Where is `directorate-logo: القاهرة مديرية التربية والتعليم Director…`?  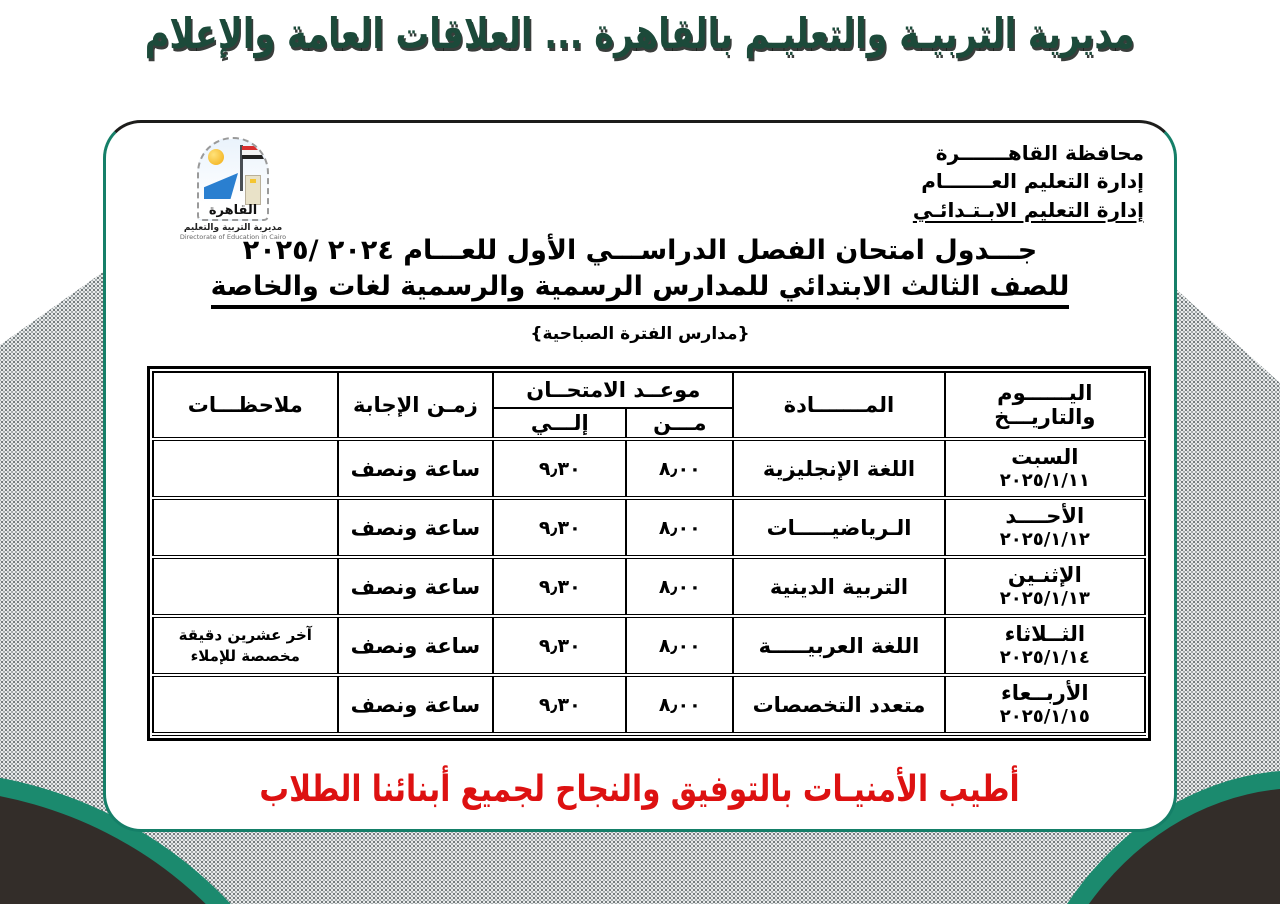
directorate-logo: القاهرة مديرية التربية والتعليم Director… is located at coordinates (233, 189).